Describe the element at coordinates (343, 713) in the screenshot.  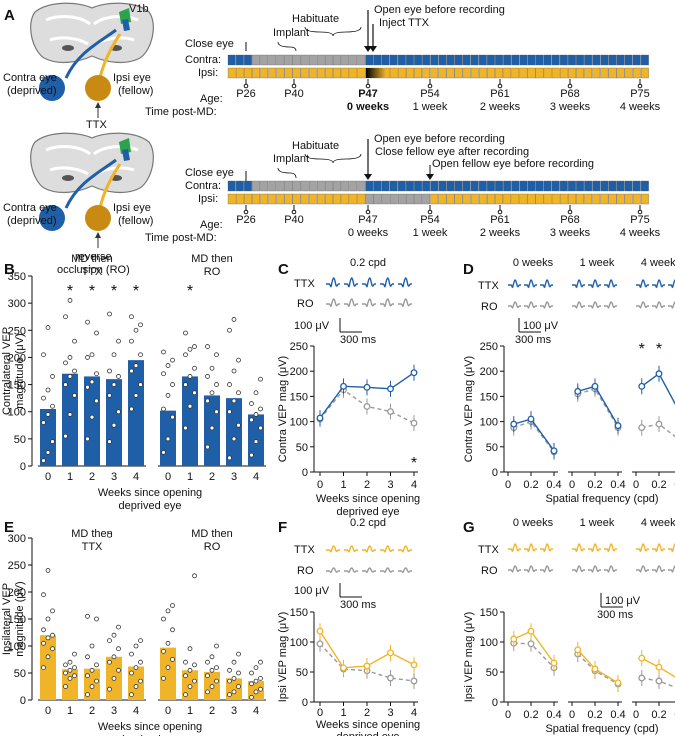
I see `x-tick-label: 1` at that location.